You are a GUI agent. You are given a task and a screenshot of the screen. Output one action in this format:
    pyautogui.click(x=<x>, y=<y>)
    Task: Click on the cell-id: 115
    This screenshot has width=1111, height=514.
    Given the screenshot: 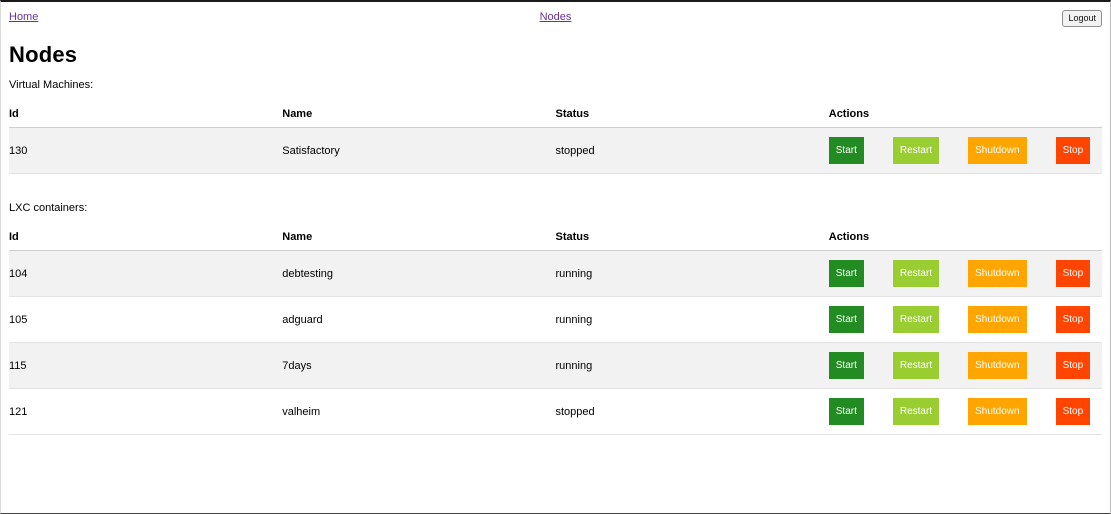 What is the action you would take?
    pyautogui.click(x=146, y=365)
    